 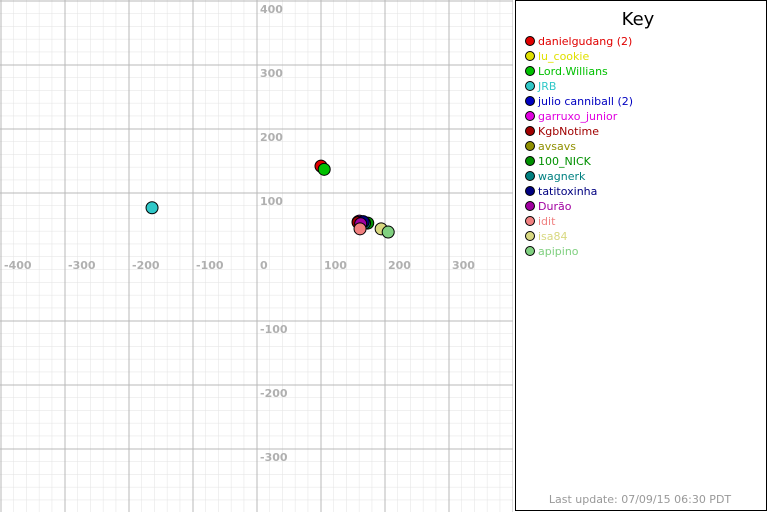 I want to click on y-tick-label: -200, so click(x=274, y=393).